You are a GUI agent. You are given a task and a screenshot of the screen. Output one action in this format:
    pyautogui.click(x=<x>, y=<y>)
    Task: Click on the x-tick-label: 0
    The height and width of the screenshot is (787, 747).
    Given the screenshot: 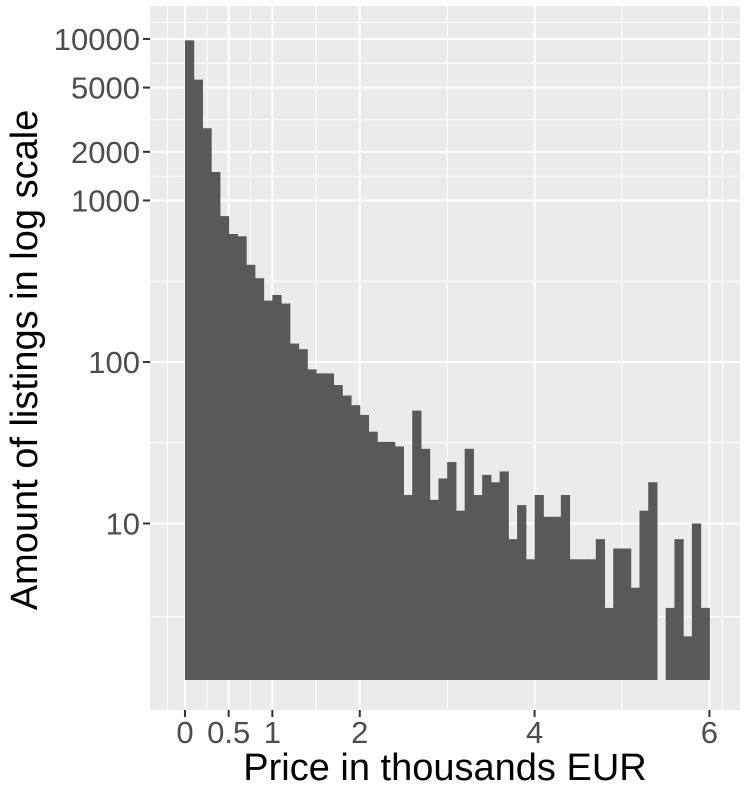 What is the action you would take?
    pyautogui.click(x=184, y=732)
    